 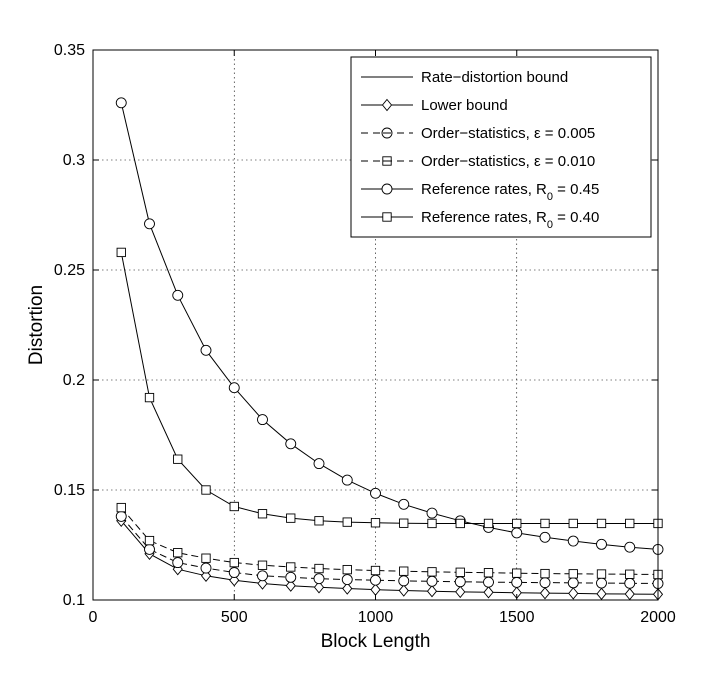 I want to click on y-tick-label: 0.1, so click(x=74, y=600).